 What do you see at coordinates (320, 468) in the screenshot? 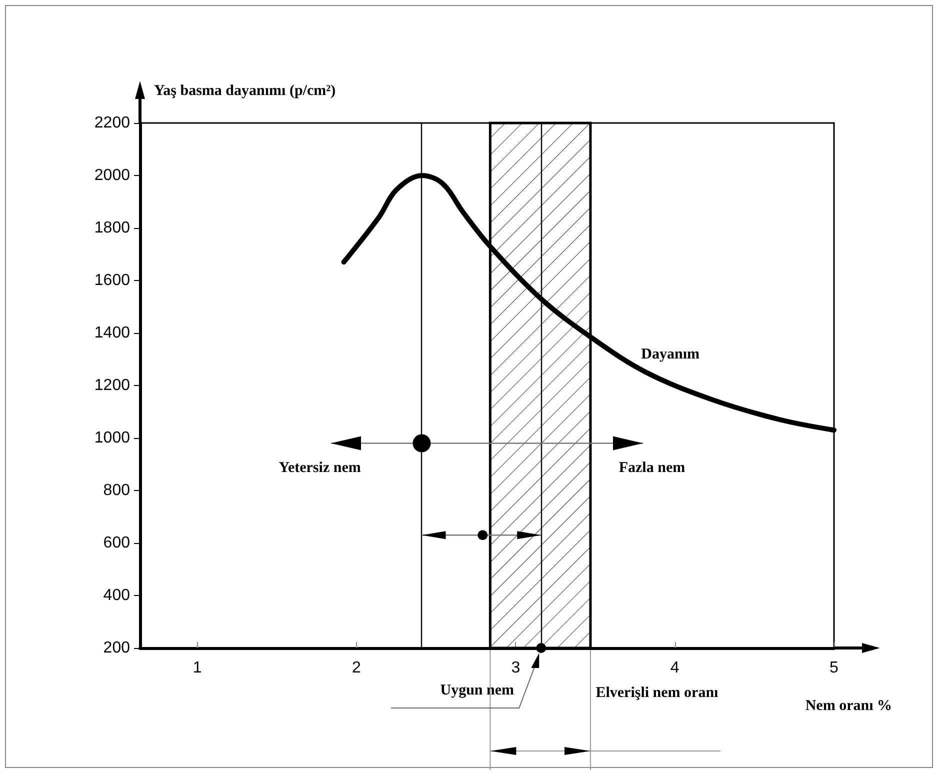
I see `annotation: Yetersiz nem` at bounding box center [320, 468].